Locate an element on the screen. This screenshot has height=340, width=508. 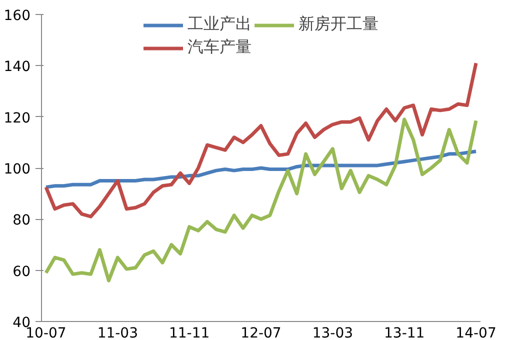
y-tick-label: 60 is located at coordinates (21, 272).